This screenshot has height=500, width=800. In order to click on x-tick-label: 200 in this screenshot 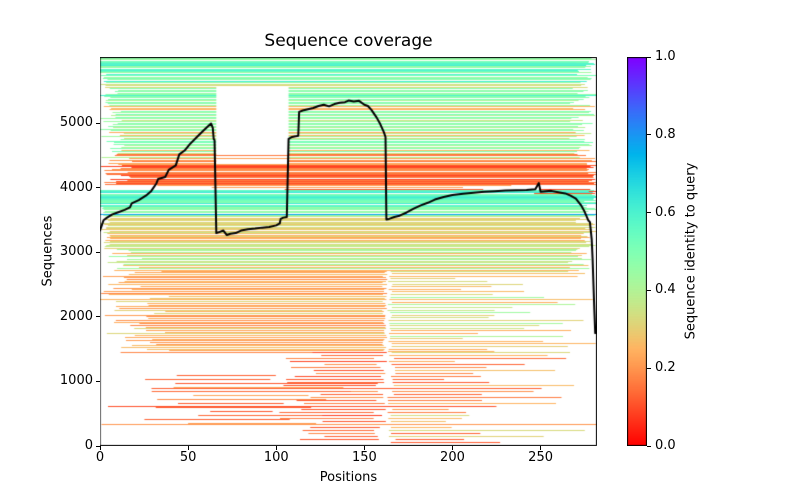, I will do `click(452, 457)`.